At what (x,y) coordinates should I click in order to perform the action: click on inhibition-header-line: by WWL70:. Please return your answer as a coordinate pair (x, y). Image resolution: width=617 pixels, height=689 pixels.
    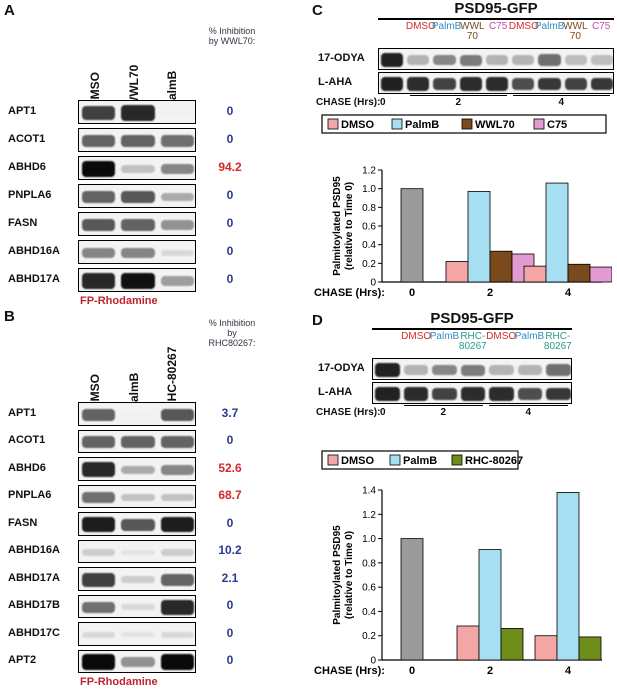
    Looking at the image, I should click on (232, 41).